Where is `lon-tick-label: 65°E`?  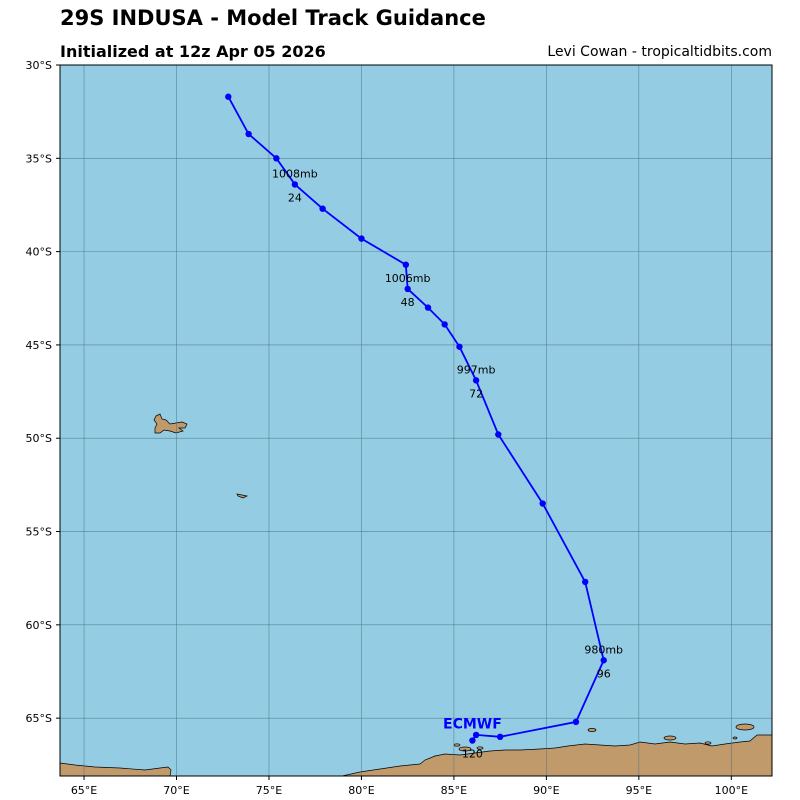 lon-tick-label: 65°E is located at coordinates (84, 790).